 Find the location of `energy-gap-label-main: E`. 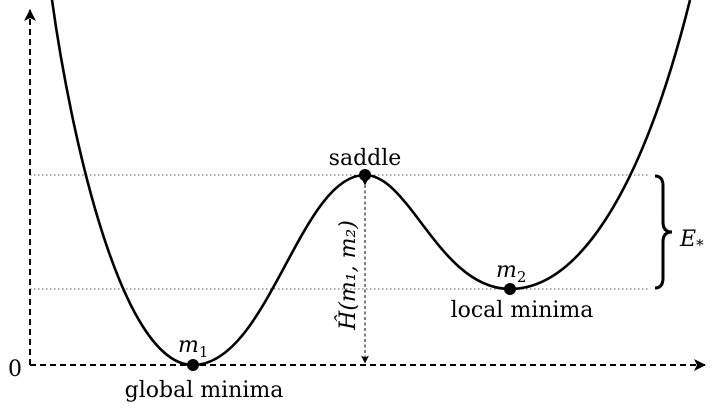

energy-gap-label-main: E is located at coordinates (687, 239).